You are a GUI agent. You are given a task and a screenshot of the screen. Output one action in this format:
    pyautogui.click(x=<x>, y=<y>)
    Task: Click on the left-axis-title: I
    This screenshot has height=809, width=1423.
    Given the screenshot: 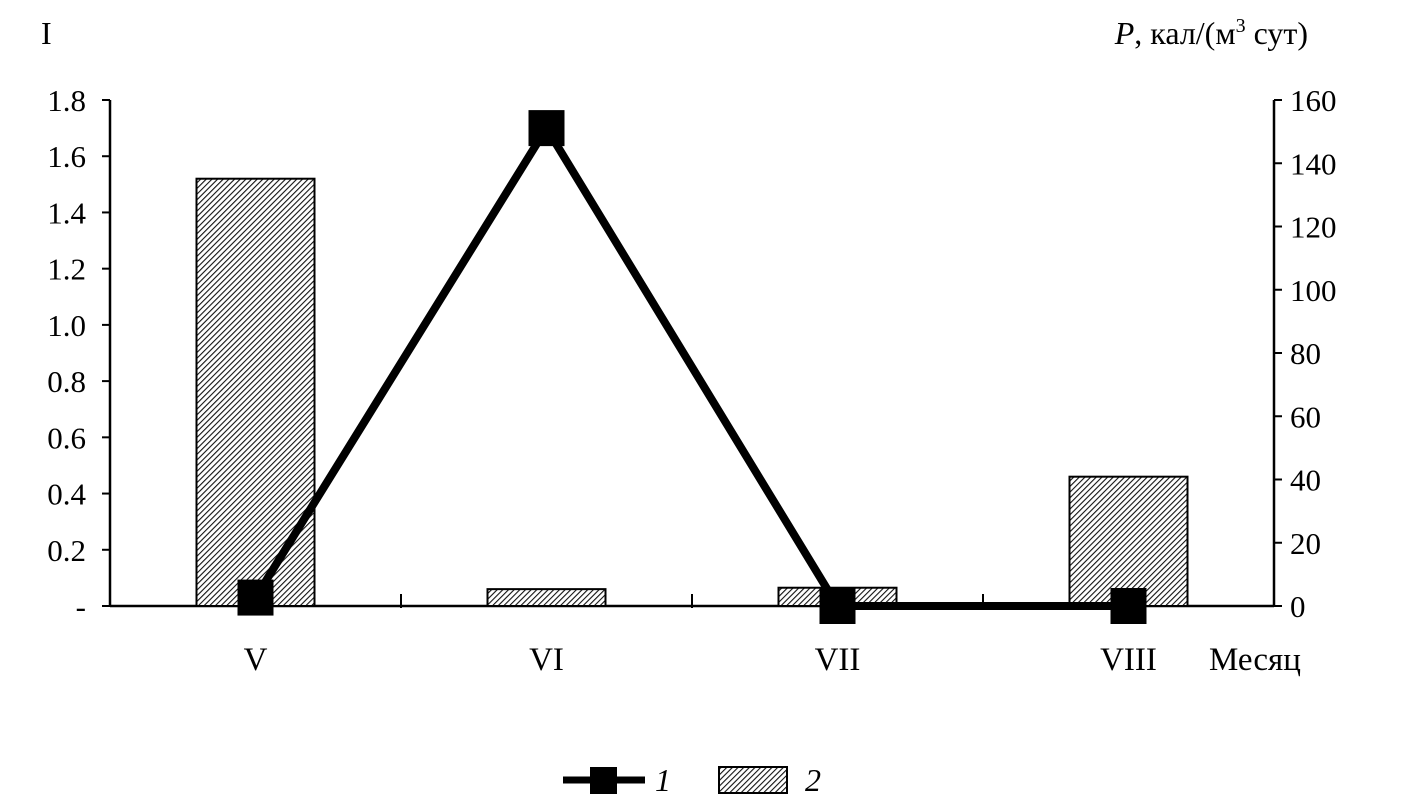 What is the action you would take?
    pyautogui.click(x=46, y=33)
    